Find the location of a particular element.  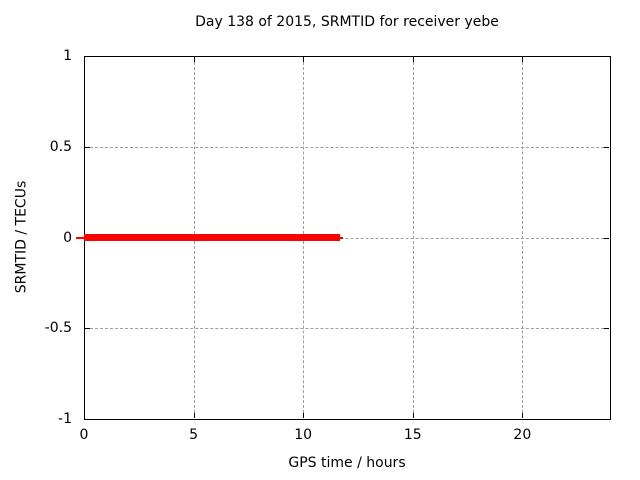

x-tick-label: 0 is located at coordinates (84, 435).